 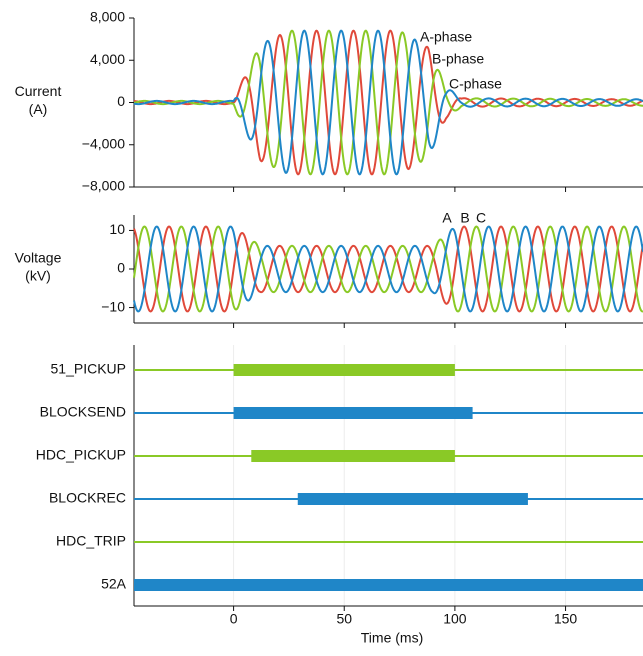 I want to click on signal-blockrec-label: BLOCKREC, so click(x=87, y=498).